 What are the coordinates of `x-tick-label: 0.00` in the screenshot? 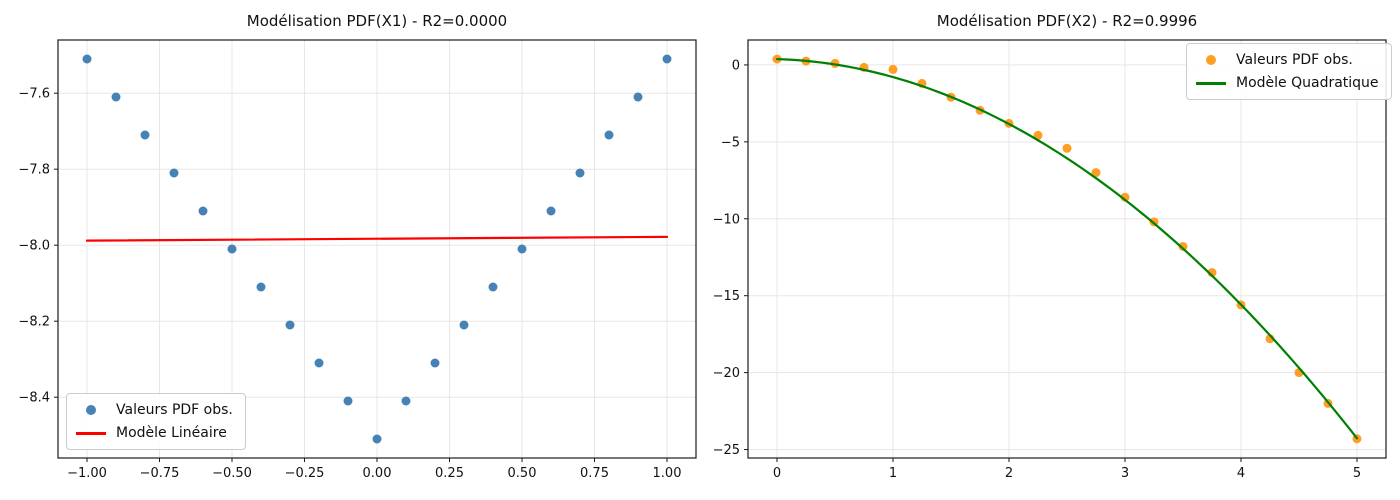 It's located at (377, 473).